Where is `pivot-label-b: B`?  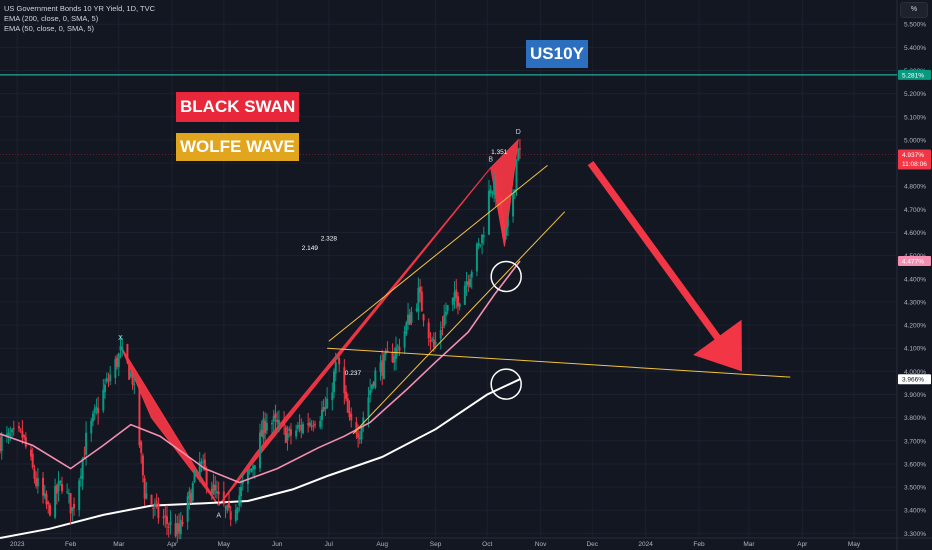
pivot-label-b: B is located at coordinates (490, 160).